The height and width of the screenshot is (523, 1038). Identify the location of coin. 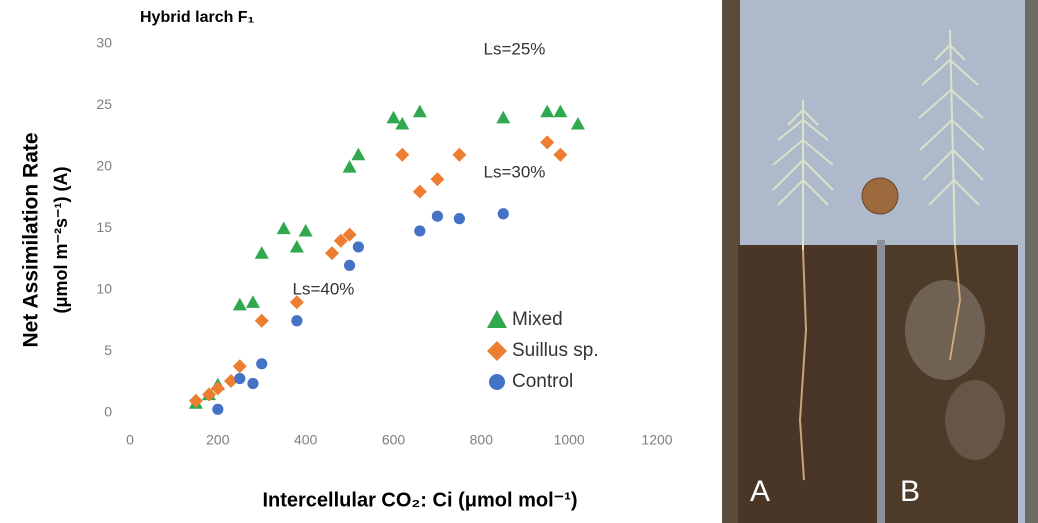
(880, 196).